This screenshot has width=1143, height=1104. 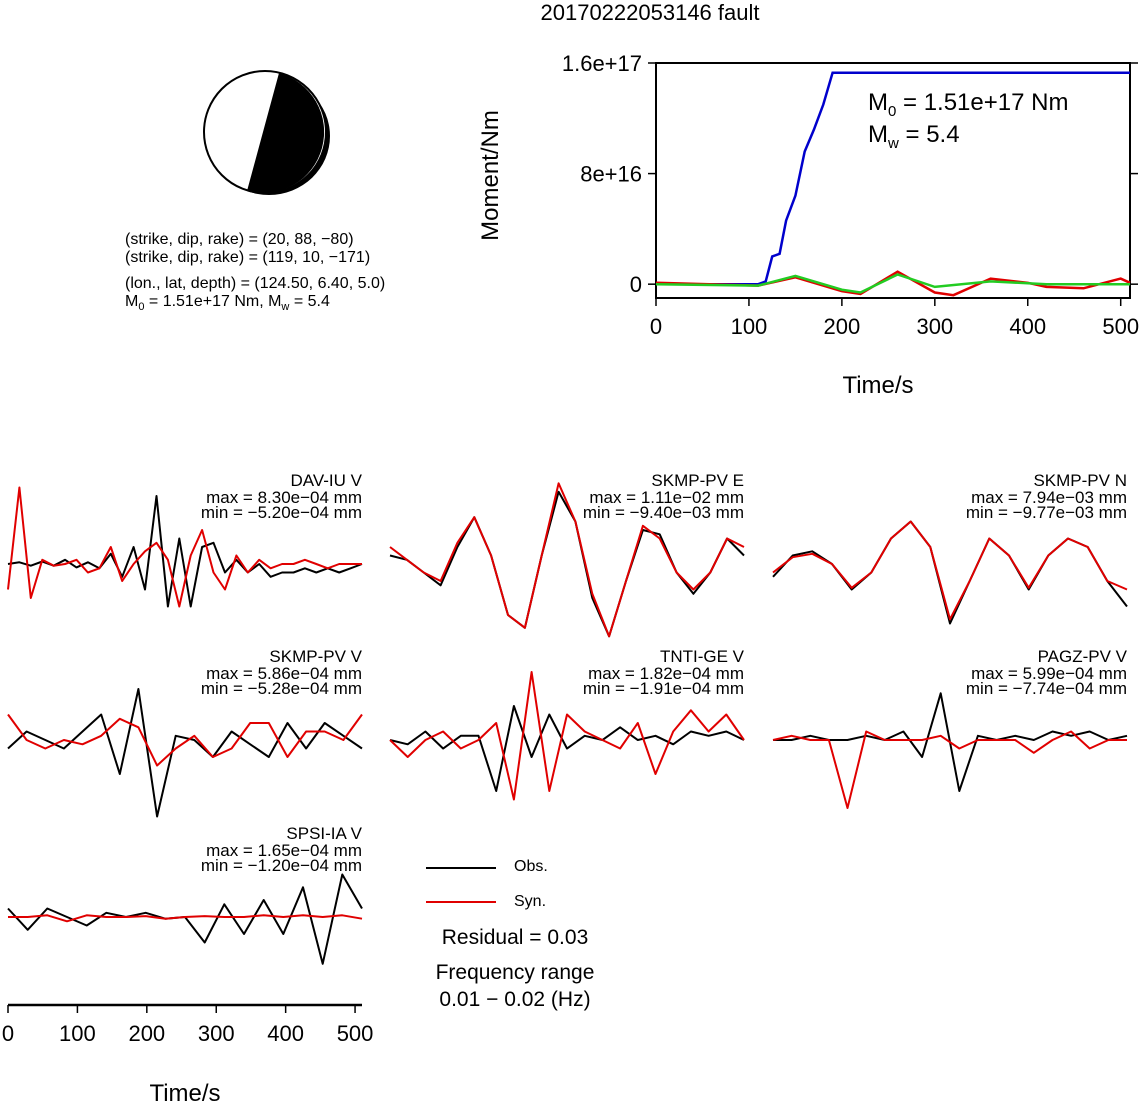 What do you see at coordinates (515, 999) in the screenshot?
I see `freq-value: 0.01 − 0.02 (Hz)` at bounding box center [515, 999].